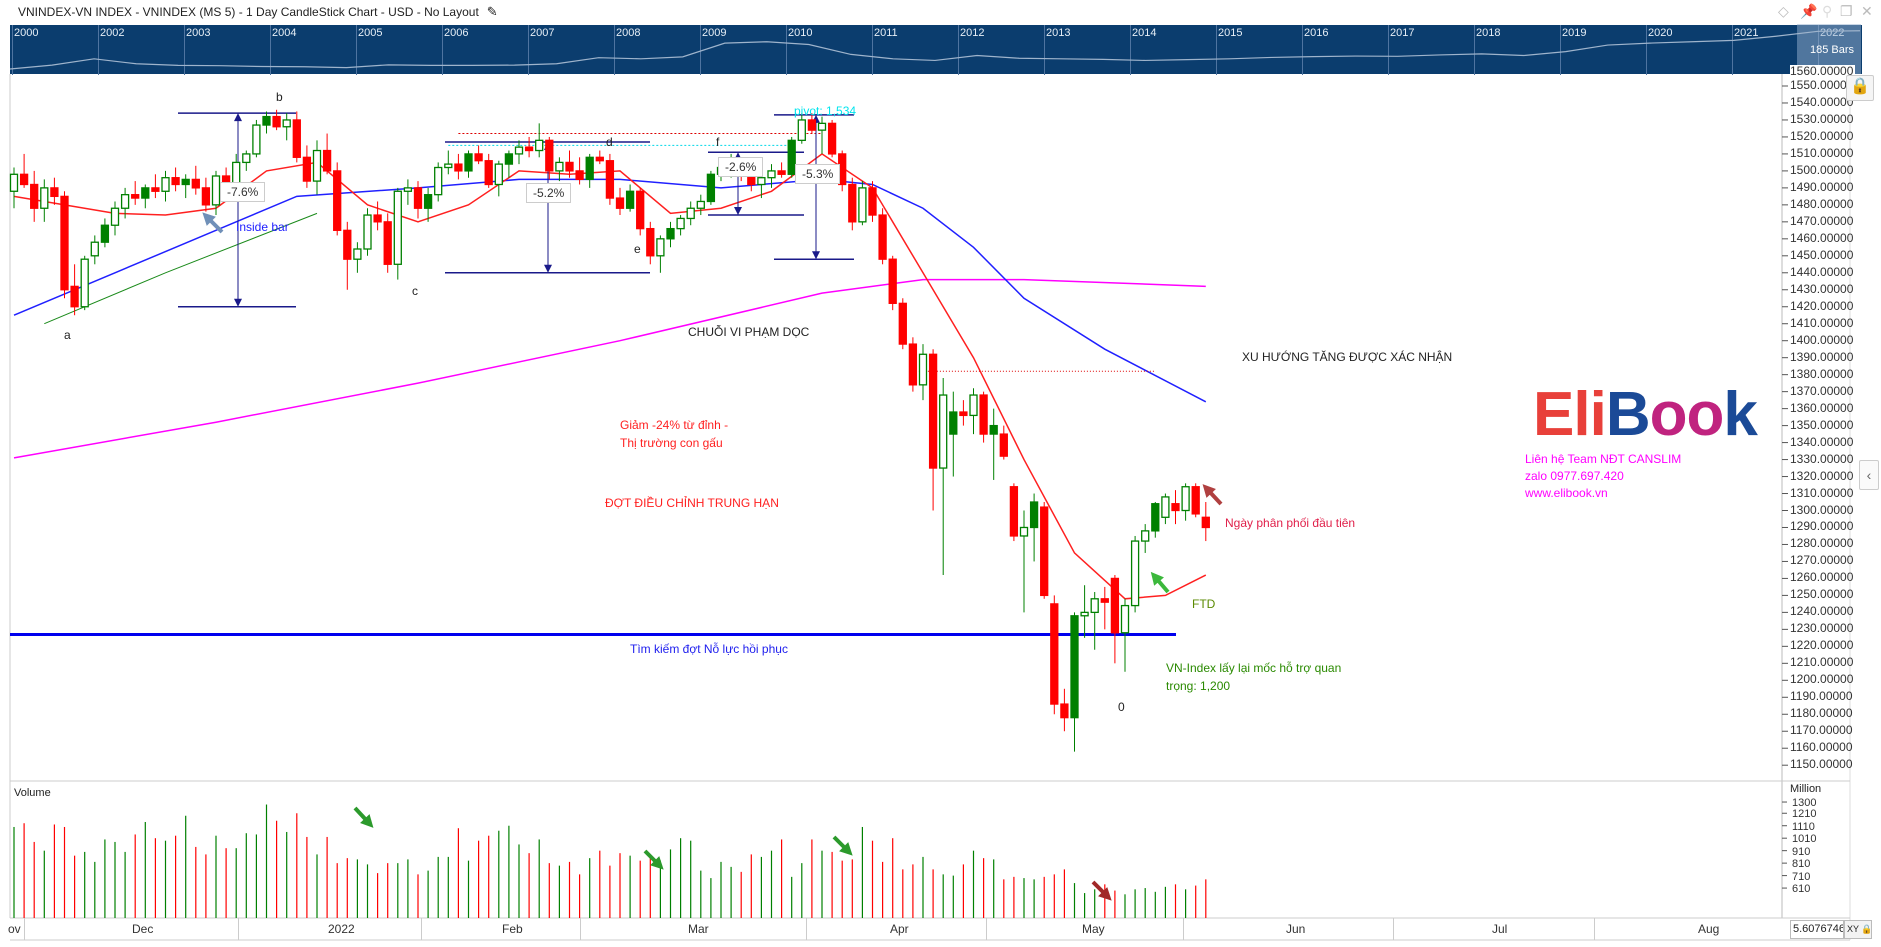  Describe the element at coordinates (899, 929) in the screenshot. I see `date-tick-label: Apr` at that location.